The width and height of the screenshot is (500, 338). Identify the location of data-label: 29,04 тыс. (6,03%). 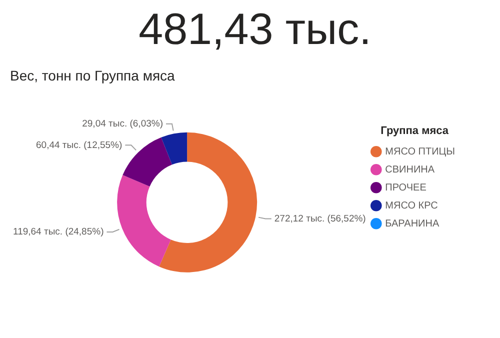
(123, 124).